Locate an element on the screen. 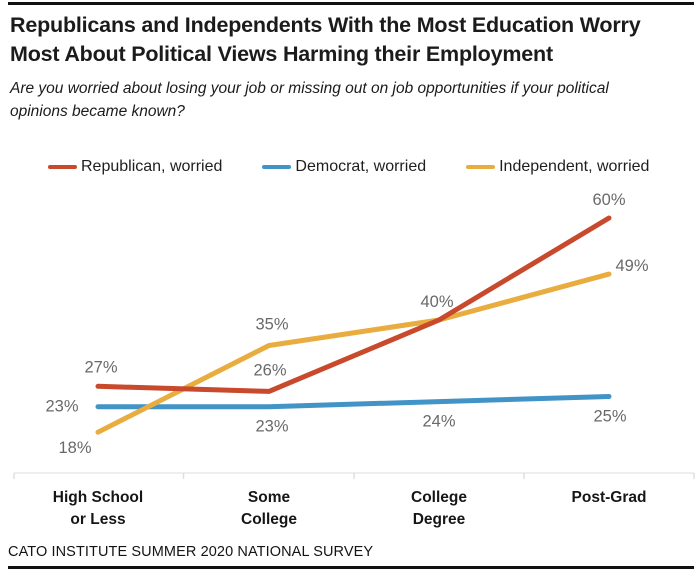 Image resolution: width=700 pixels, height=578 pixels. legend-item-independent: Independent, worried is located at coordinates (557, 167).